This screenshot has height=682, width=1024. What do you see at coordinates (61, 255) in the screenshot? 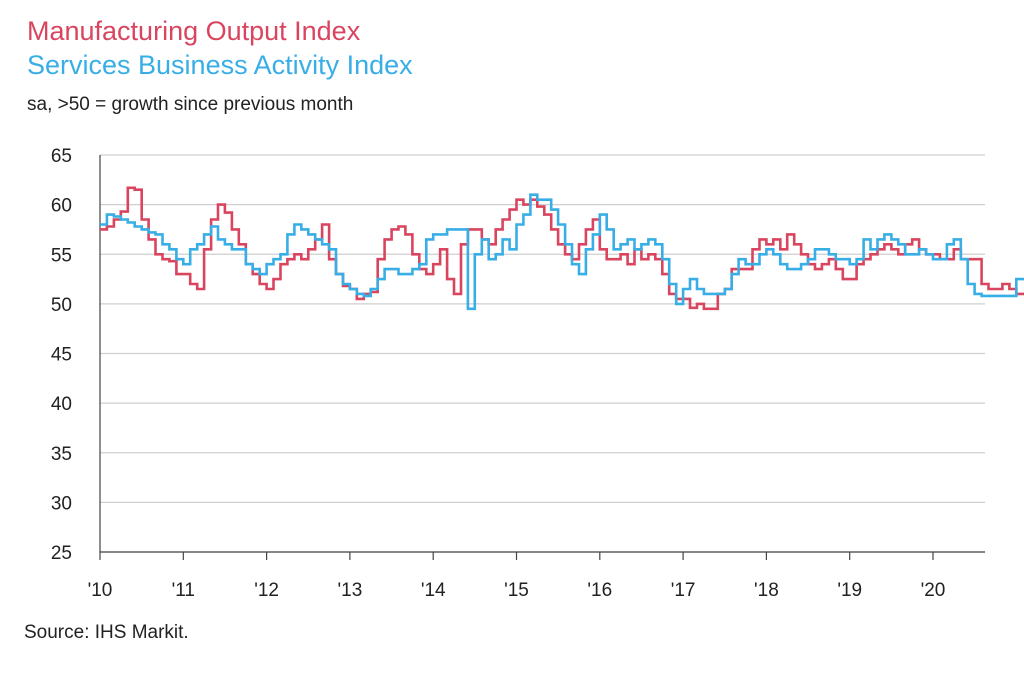
I see `y-tick-label: 55` at bounding box center [61, 255].